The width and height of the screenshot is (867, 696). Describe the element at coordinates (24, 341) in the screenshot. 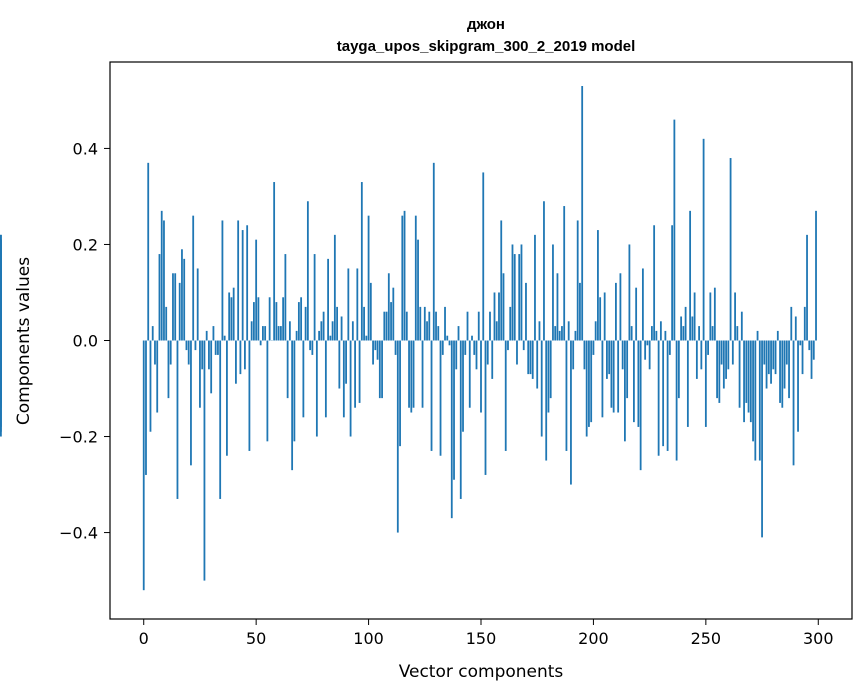

I see `y-axis-label: Components values` at that location.